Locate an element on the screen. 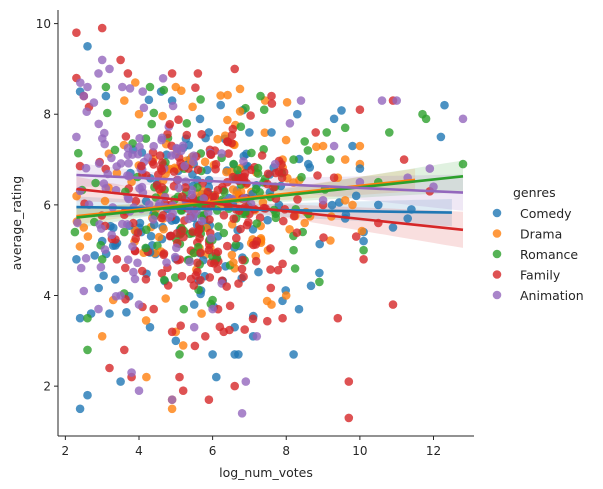 The height and width of the screenshot is (489, 603). legend-title: genres is located at coordinates (534, 192).